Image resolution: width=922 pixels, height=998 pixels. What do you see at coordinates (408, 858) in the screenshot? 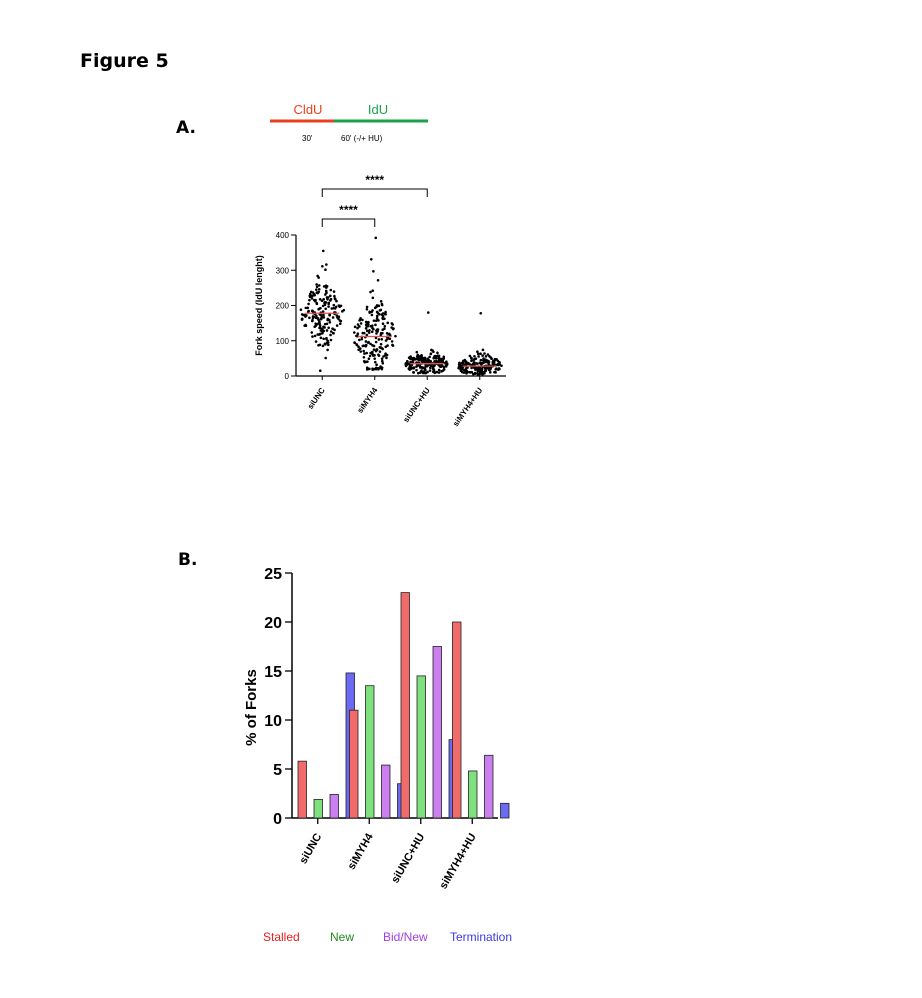
I see `x-tick-label: siUNC+HU` at bounding box center [408, 858].